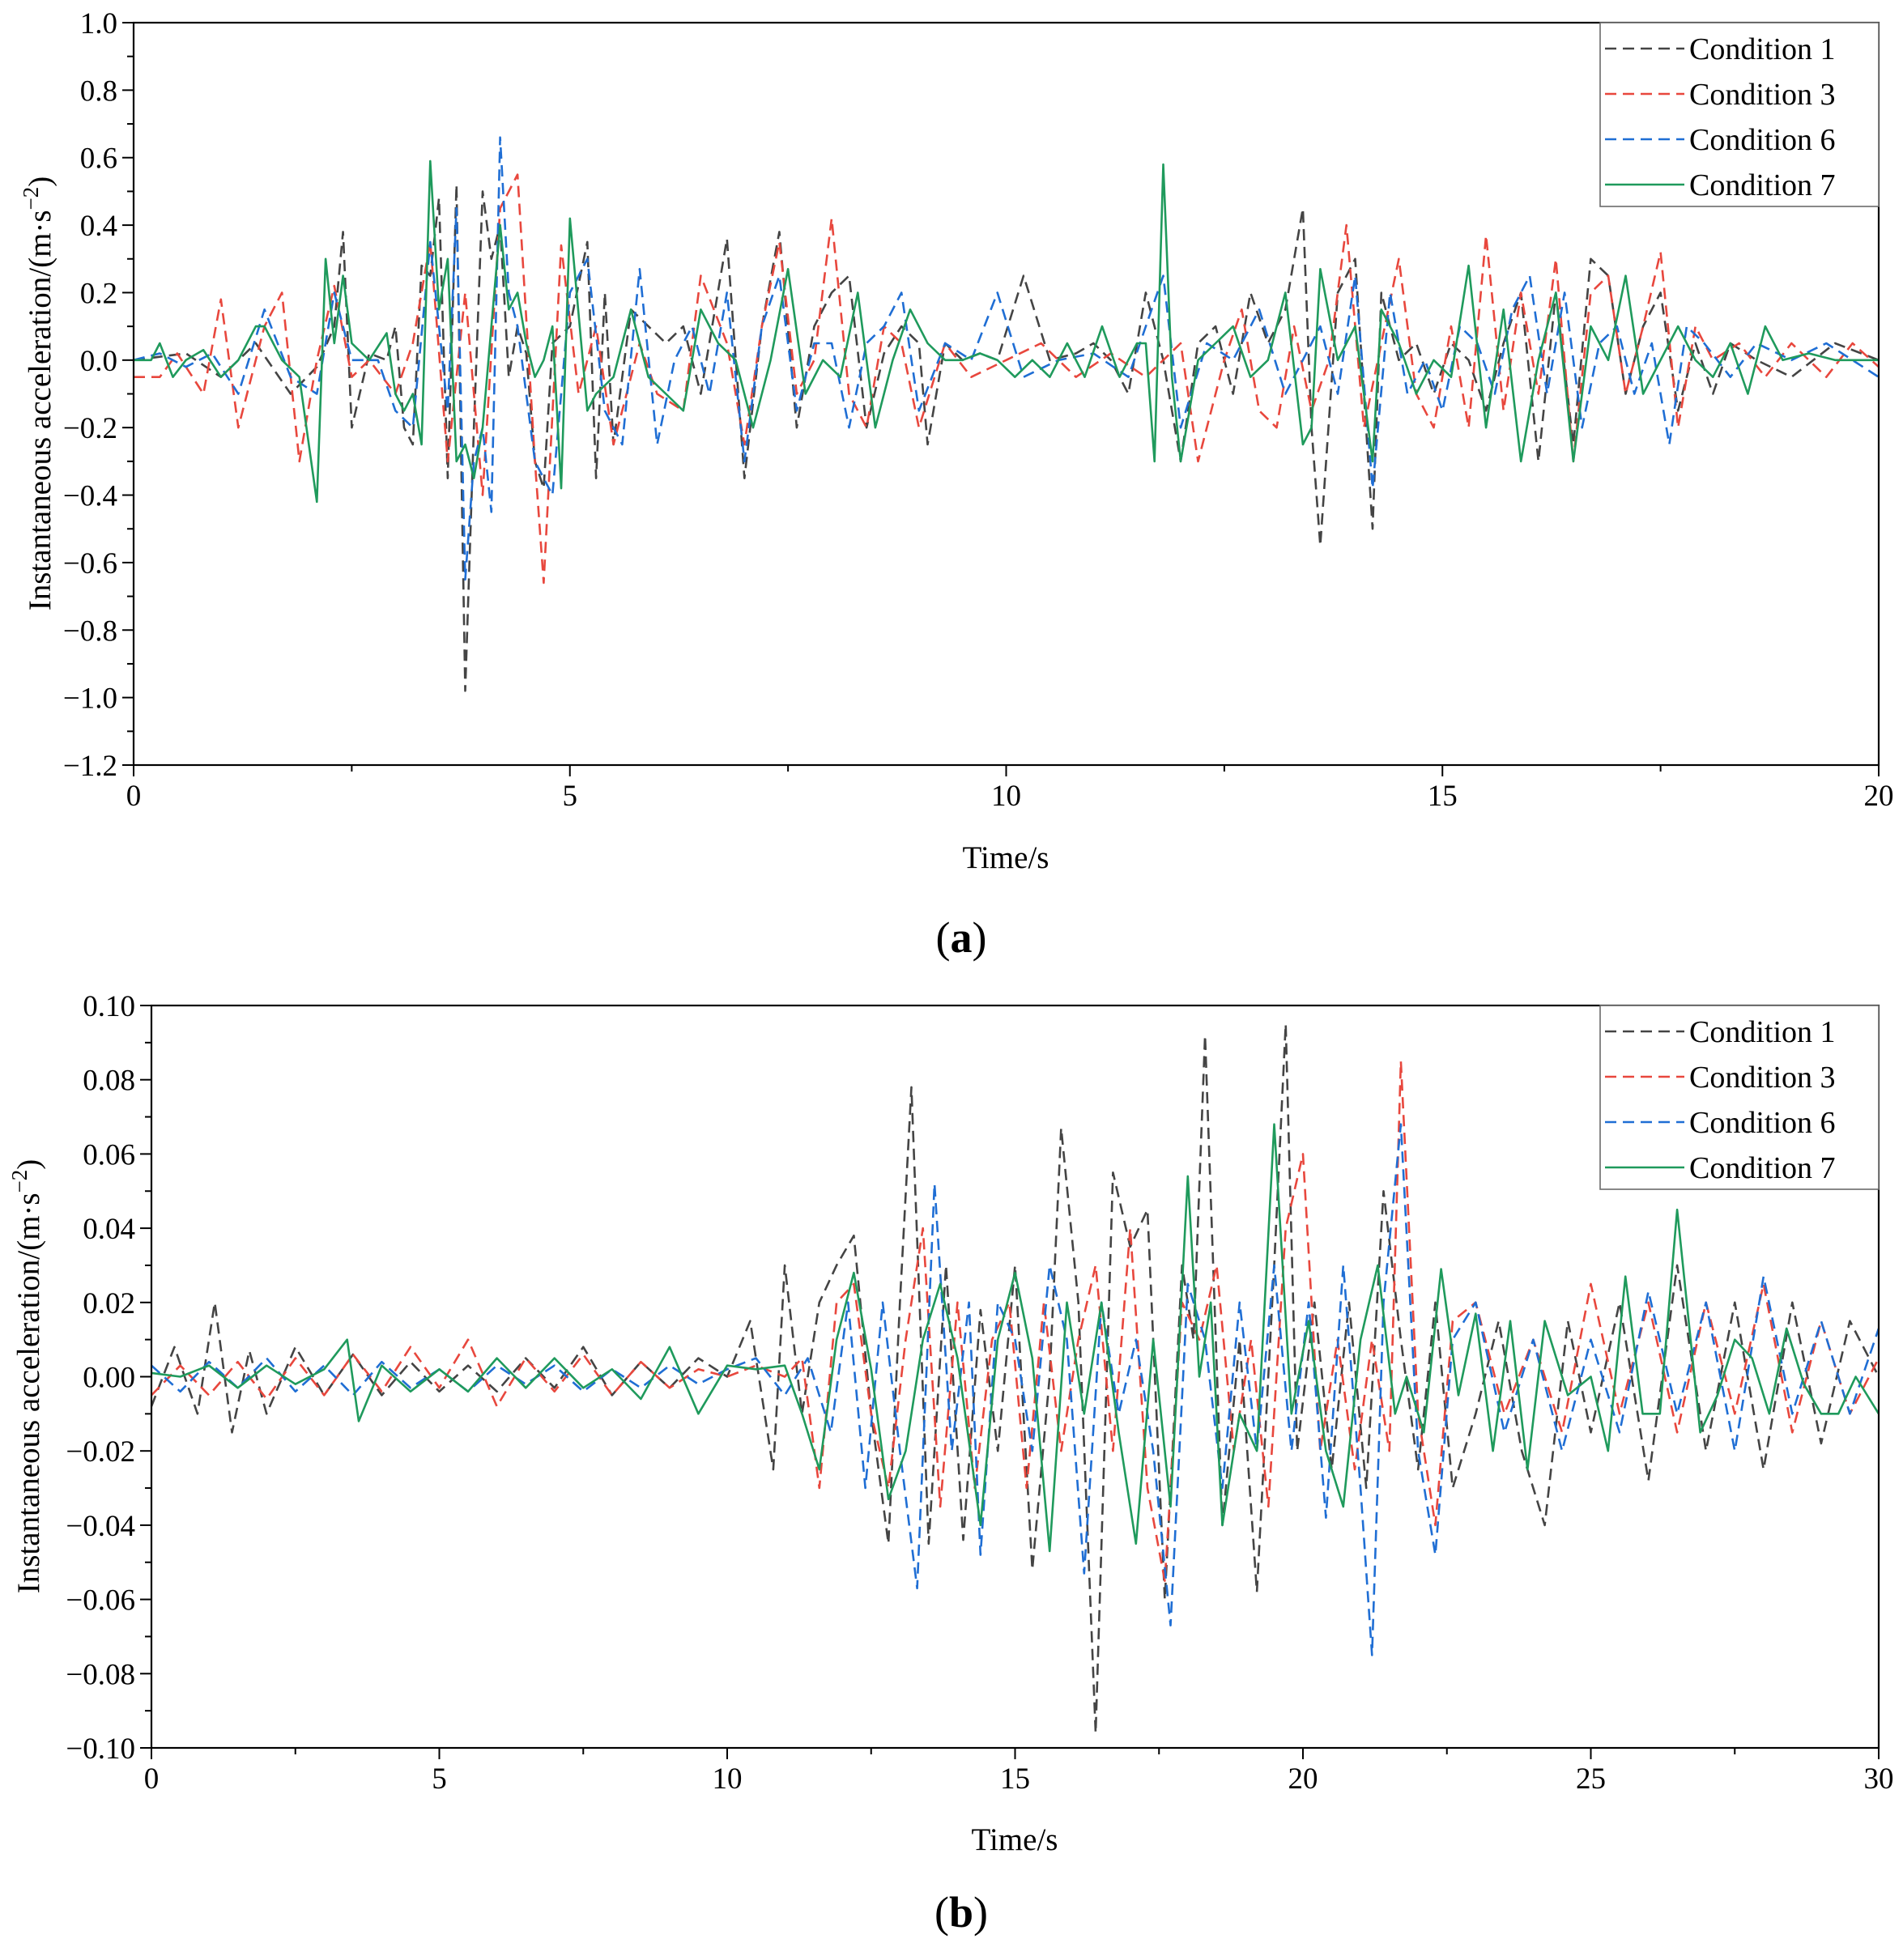  I want to click on y-tick-label: −0.8, so click(90, 631).